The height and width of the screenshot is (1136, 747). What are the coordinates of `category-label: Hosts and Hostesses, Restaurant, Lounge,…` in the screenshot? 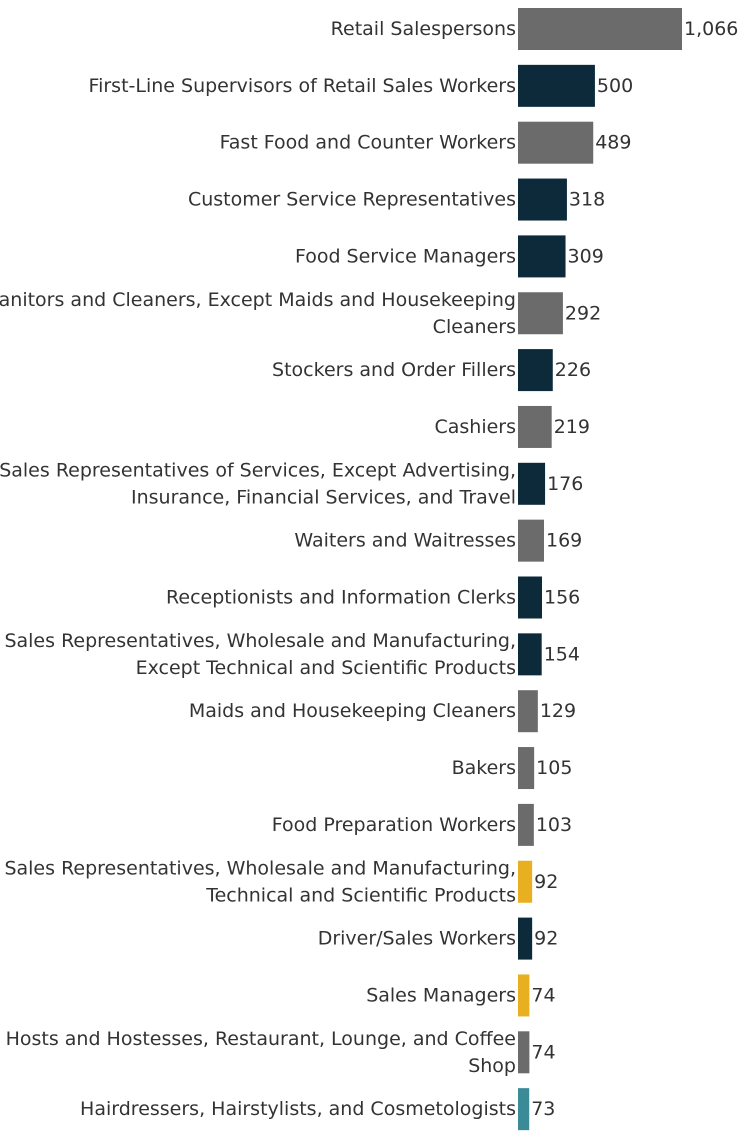 It's located at (261, 1052).